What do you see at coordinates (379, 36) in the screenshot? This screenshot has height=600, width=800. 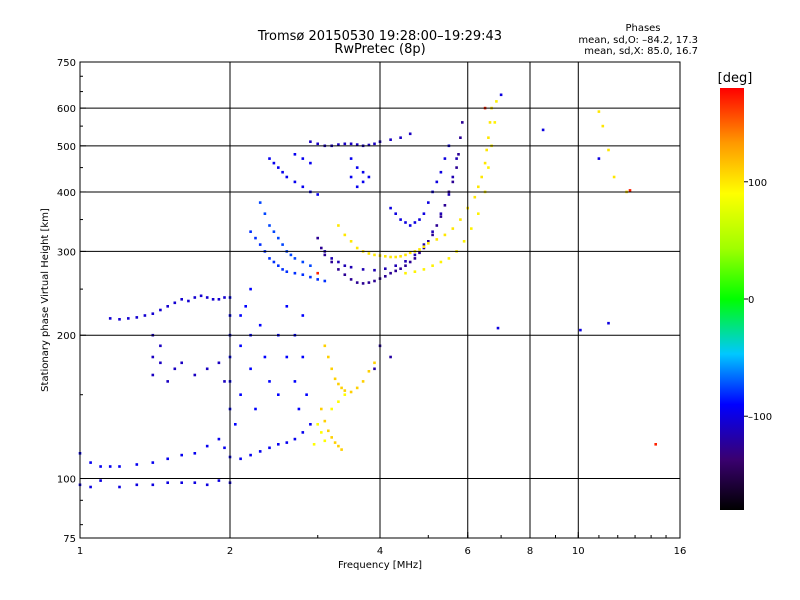 I see `chart-title: Tromsø 20150530 19:28:00–19:29:43` at bounding box center [379, 36].